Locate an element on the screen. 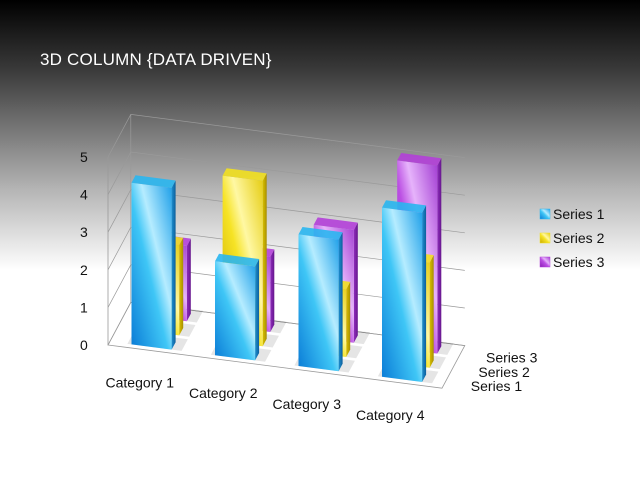 The width and height of the screenshot is (640, 480). series-axis-label: Series 3 is located at coordinates (512, 358).